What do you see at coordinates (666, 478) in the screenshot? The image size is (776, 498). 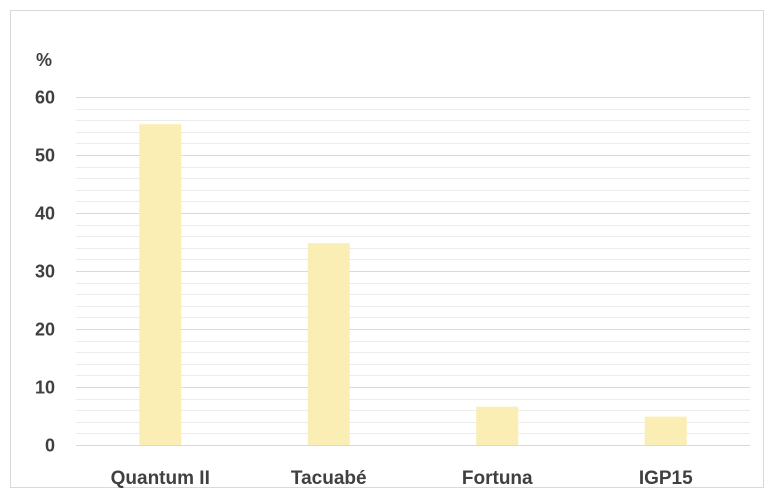 I see `x-tick-label: IGP15` at bounding box center [666, 478].